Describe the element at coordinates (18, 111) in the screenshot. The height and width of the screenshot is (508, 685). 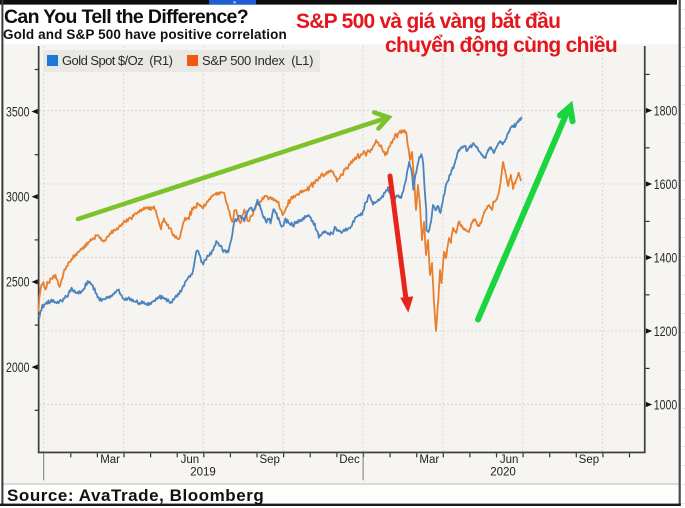
I see `svg-text: 3500` at that location.